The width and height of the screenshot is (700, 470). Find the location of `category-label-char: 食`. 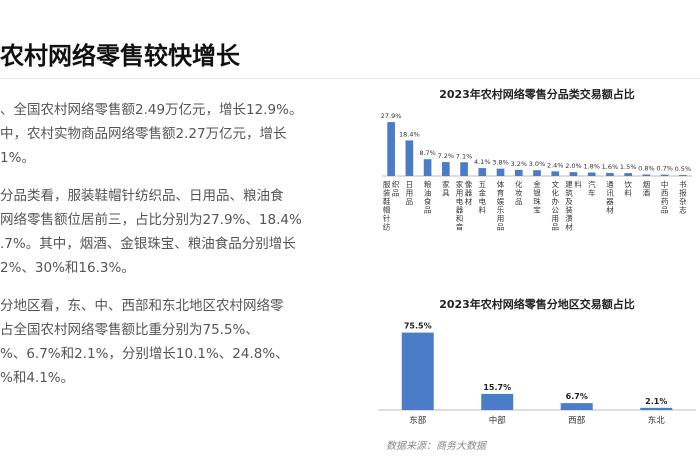

category-label-char: 食 is located at coordinates (428, 201).